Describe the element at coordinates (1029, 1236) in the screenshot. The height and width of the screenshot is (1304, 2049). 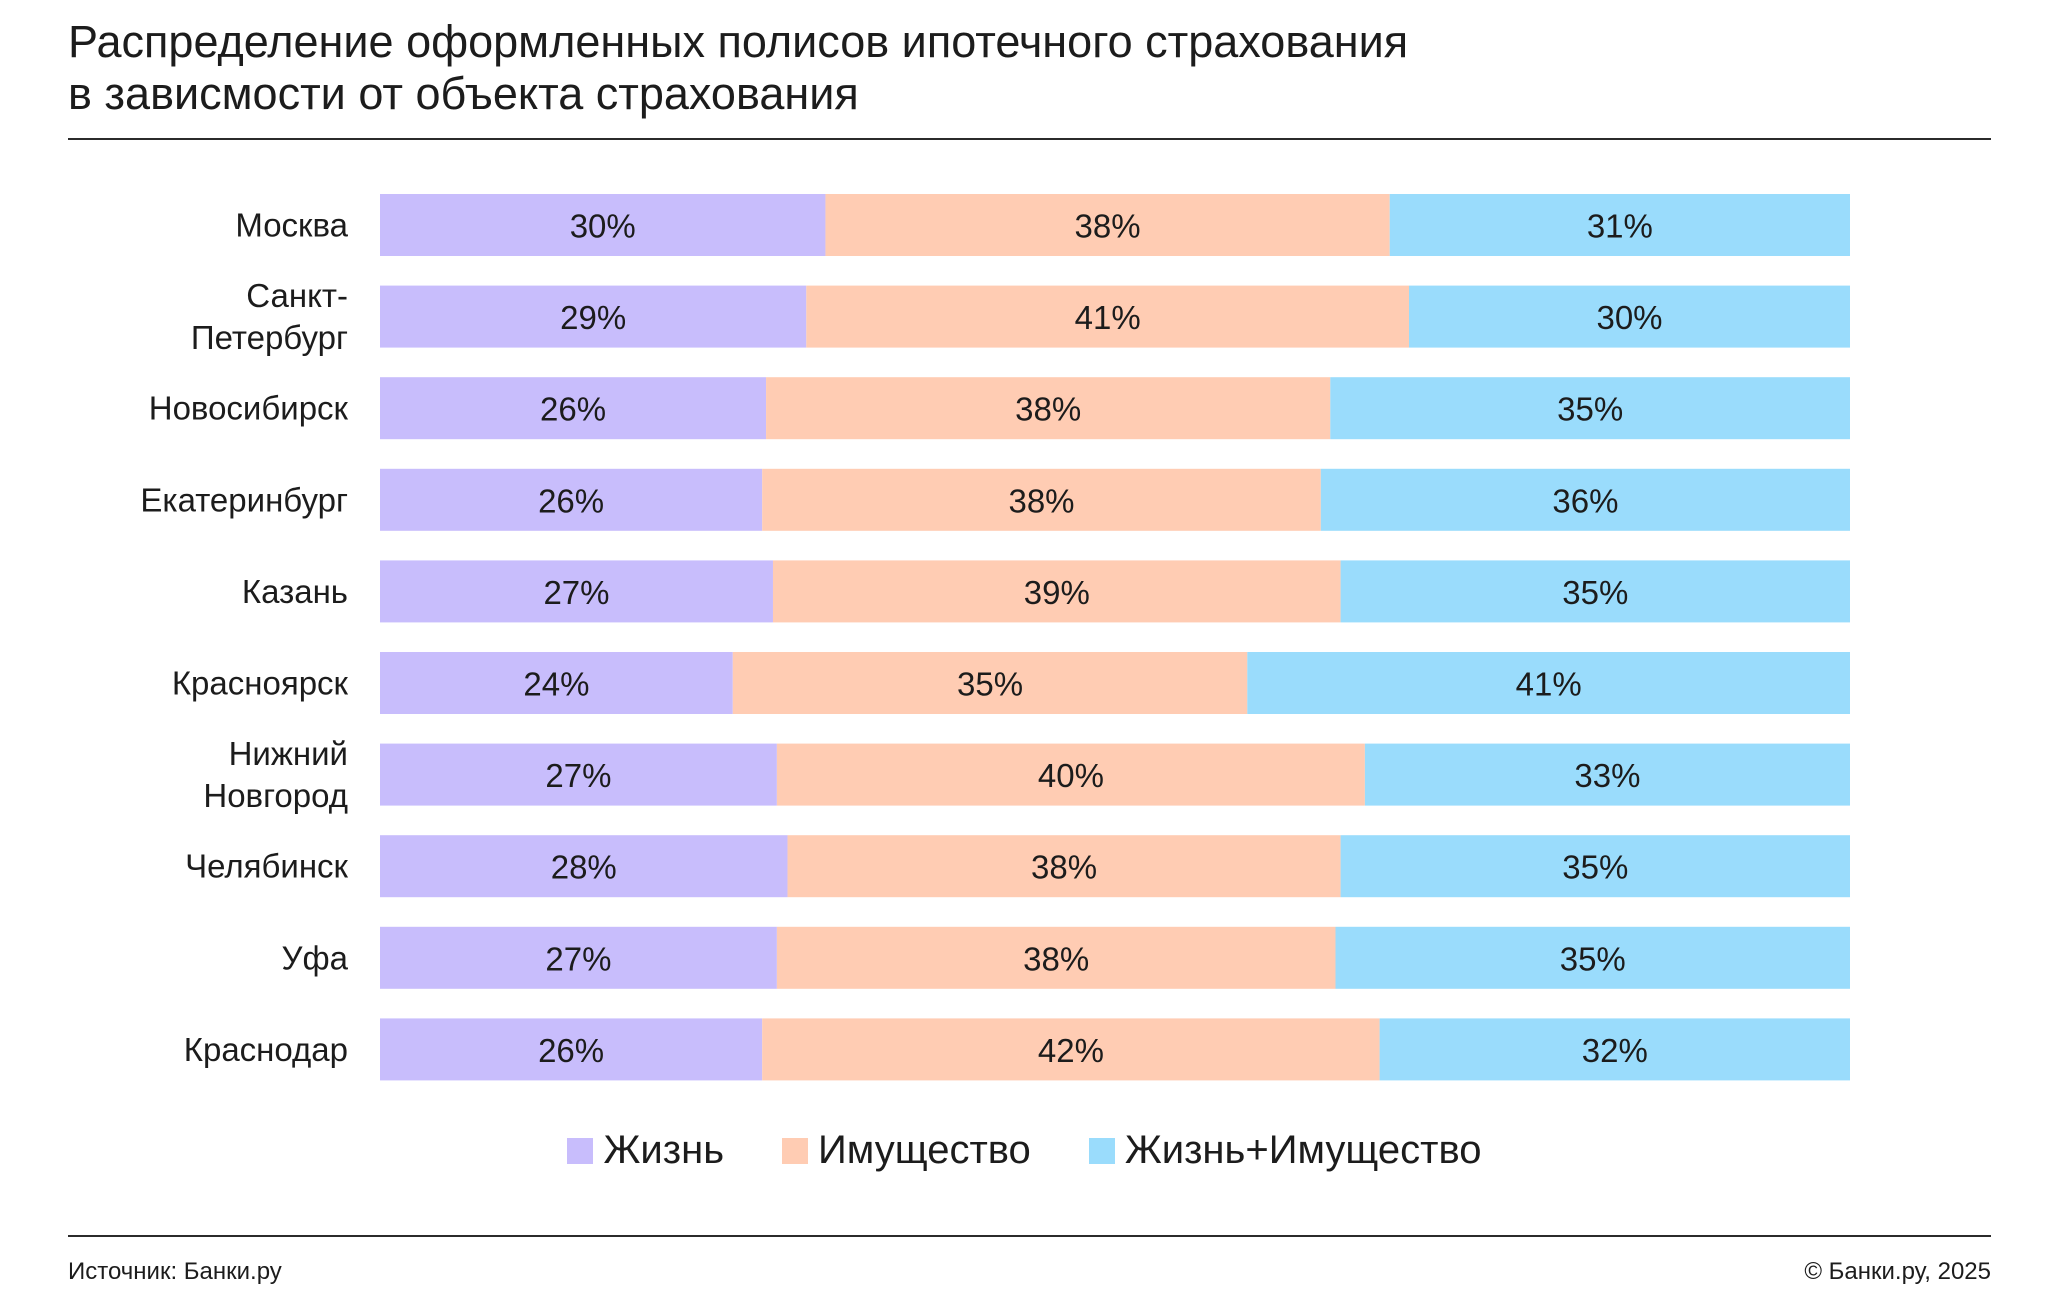
I see `footer-divider` at that location.